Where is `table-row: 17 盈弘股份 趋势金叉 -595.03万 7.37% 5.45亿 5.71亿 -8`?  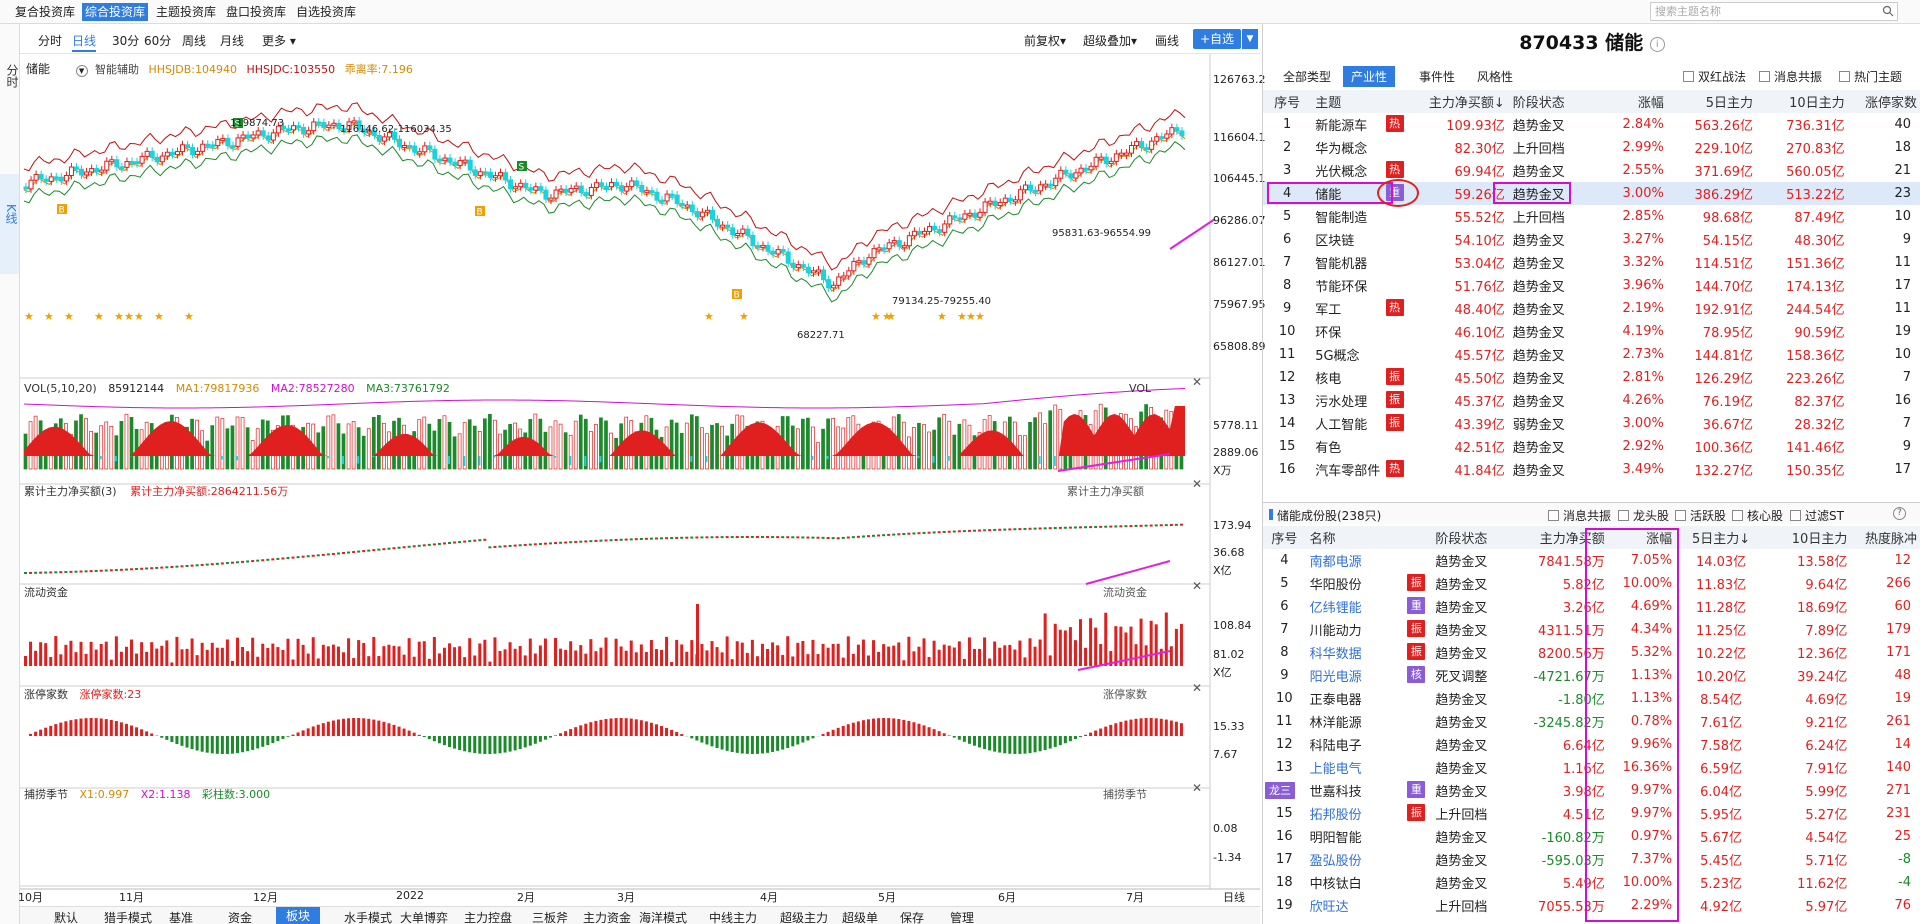
table-row: 17 盈弘股份 趋势金叉 -595.03万 7.37% 5.45亿 5.71亿 -8 is located at coordinates (1591, 859).